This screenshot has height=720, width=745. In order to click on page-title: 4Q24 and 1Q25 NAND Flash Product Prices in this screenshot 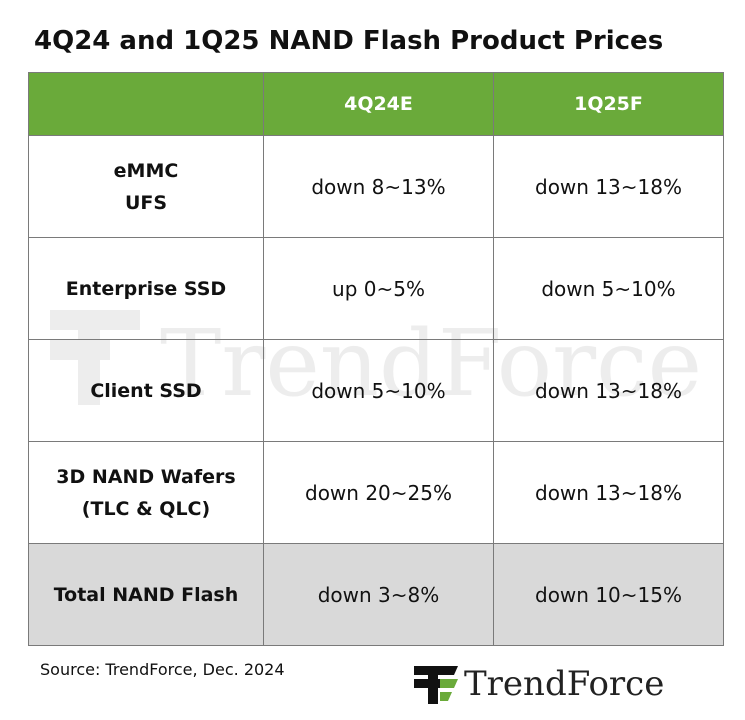, I will do `click(349, 41)`.